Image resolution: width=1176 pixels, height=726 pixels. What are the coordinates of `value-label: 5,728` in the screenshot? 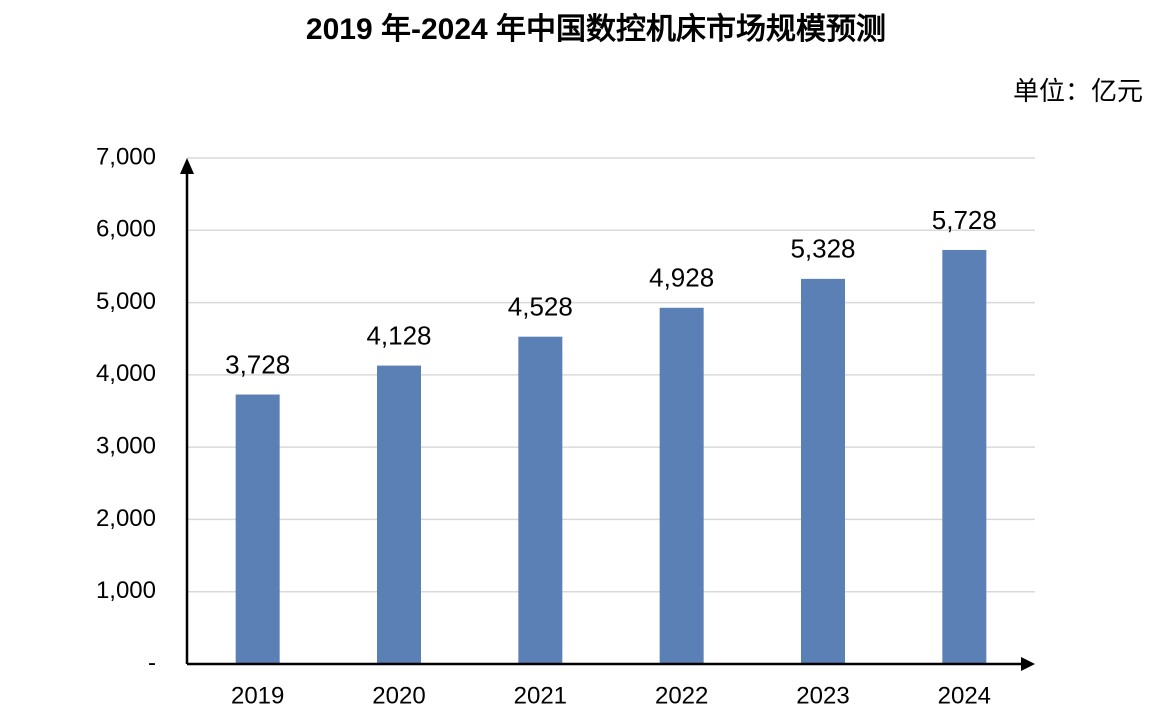 It's located at (964, 220).